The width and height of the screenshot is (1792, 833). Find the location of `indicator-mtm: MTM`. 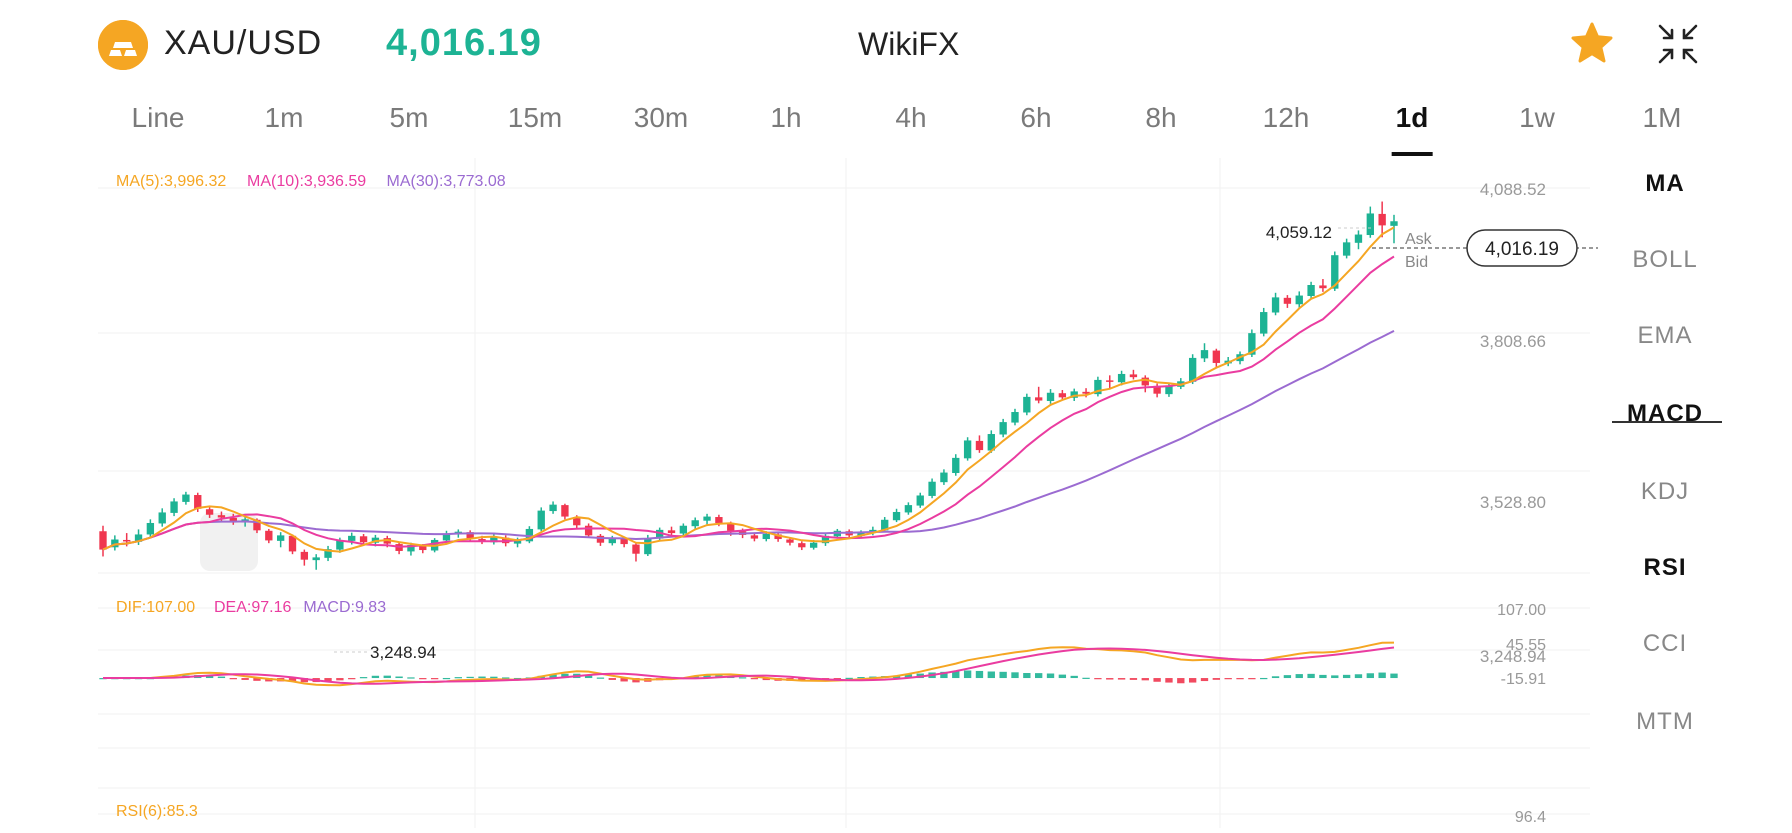

indicator-mtm: MTM is located at coordinates (1665, 721).